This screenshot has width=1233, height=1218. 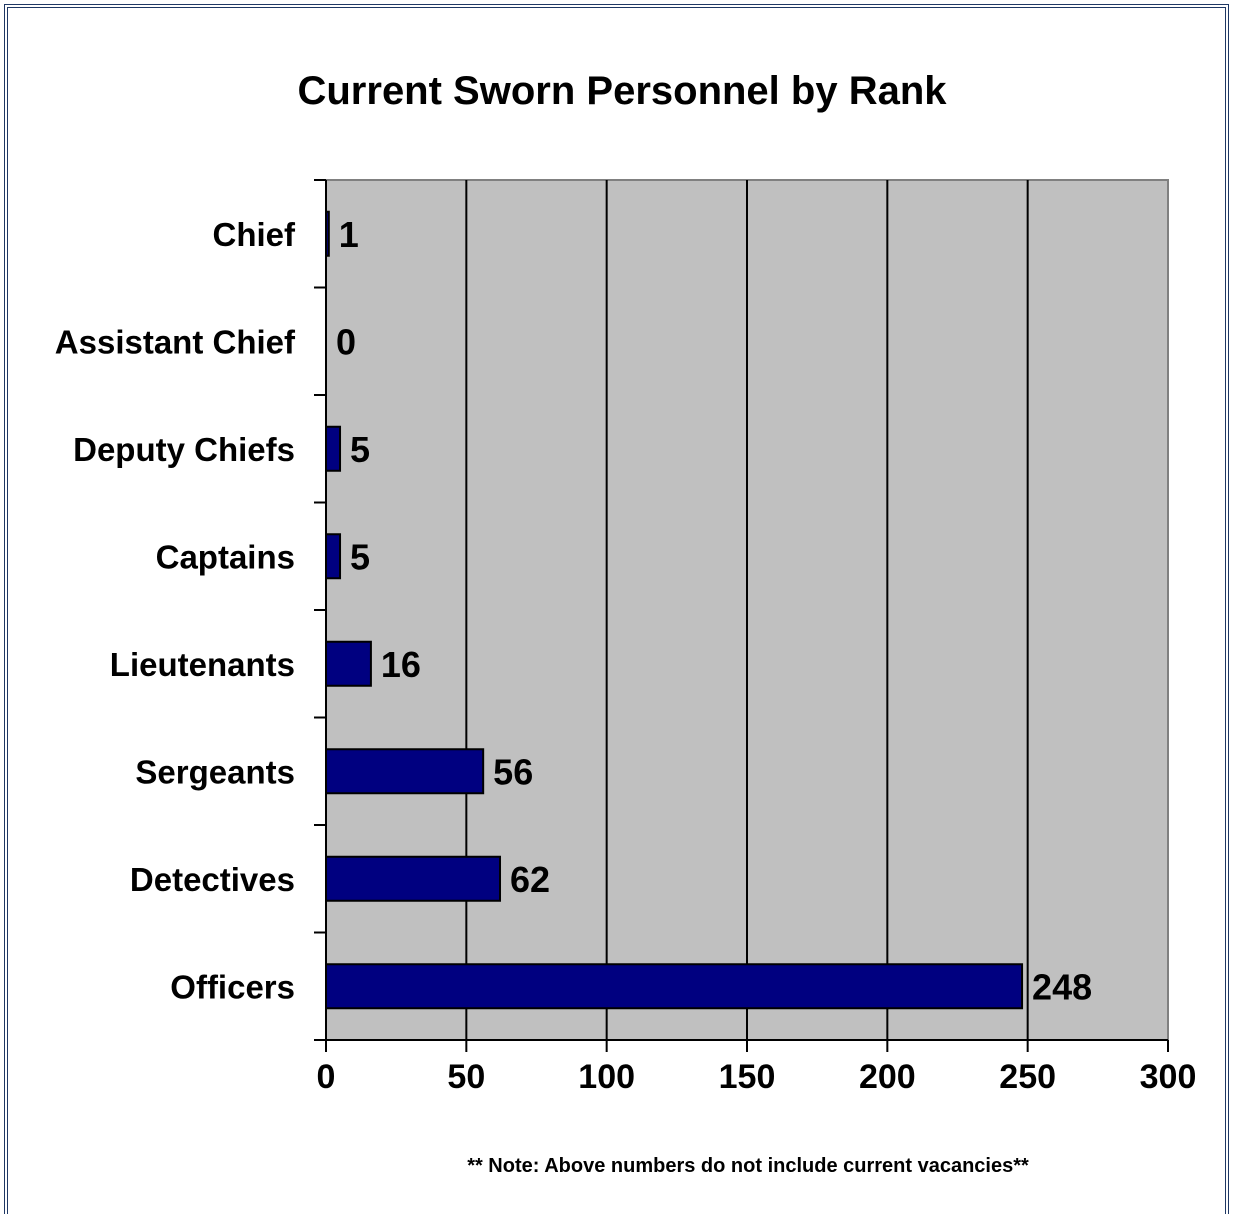 What do you see at coordinates (225, 556) in the screenshot?
I see `category-label: Captains` at bounding box center [225, 556].